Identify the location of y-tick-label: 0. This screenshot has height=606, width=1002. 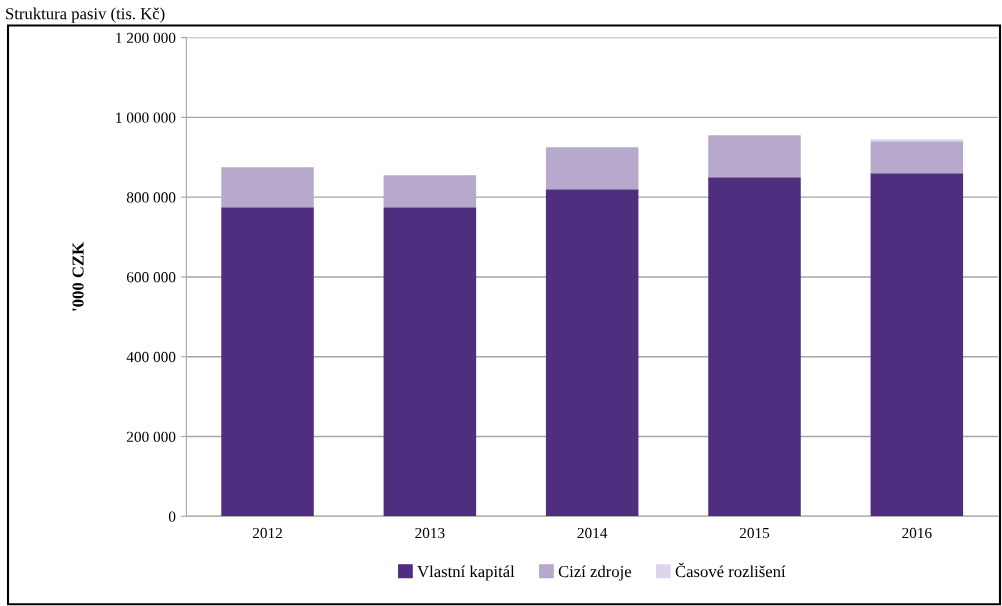
(172, 516).